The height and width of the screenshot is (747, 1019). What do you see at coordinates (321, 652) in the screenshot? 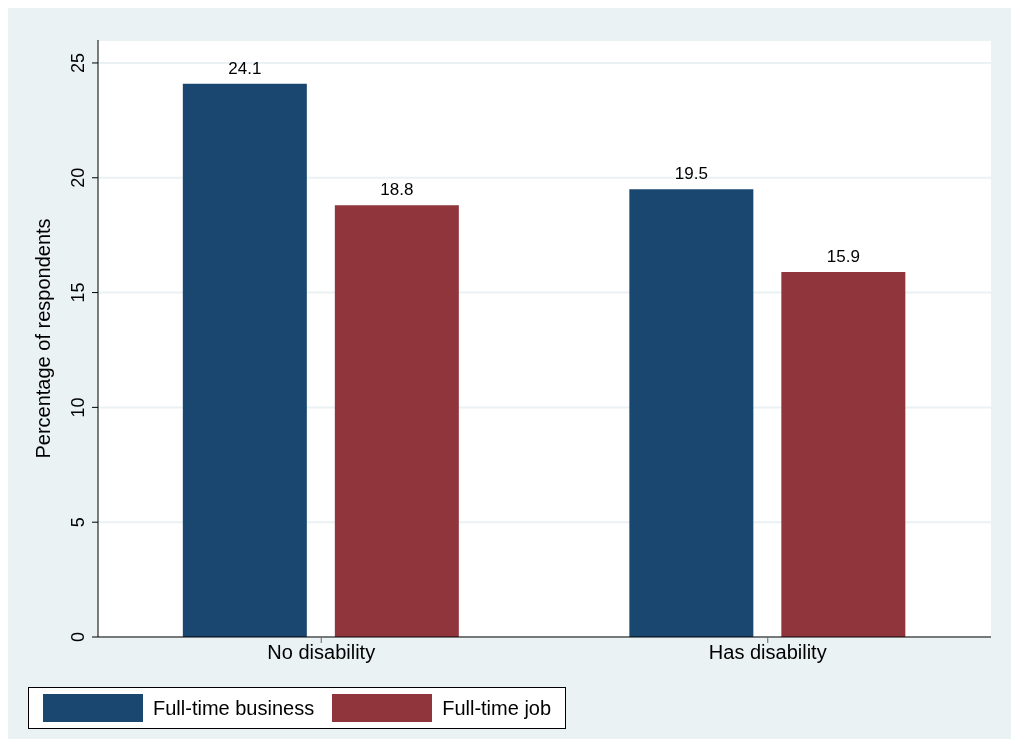
I see `x-tick-label: No disability` at bounding box center [321, 652].